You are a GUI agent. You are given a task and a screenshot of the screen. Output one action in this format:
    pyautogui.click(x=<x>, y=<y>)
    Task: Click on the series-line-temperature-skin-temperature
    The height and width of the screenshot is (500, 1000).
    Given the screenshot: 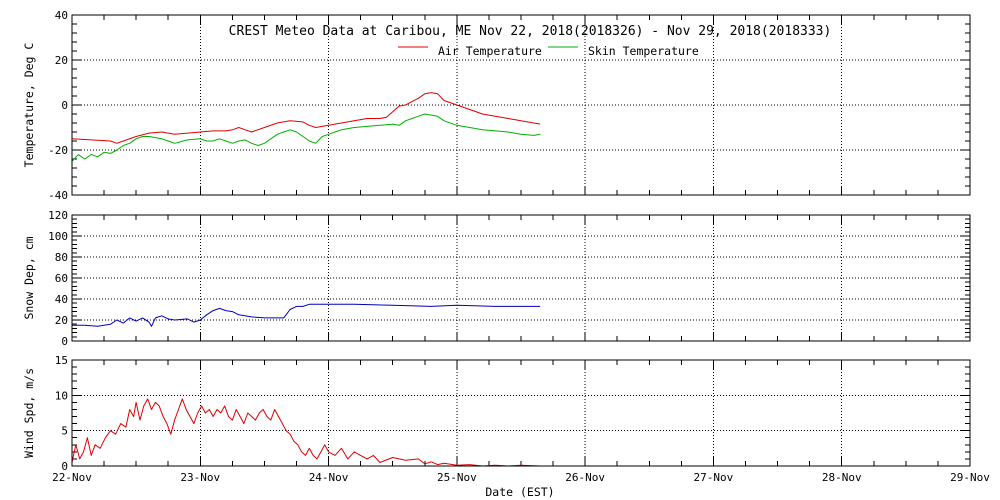 What is the action you would take?
    pyautogui.click(x=306, y=137)
    